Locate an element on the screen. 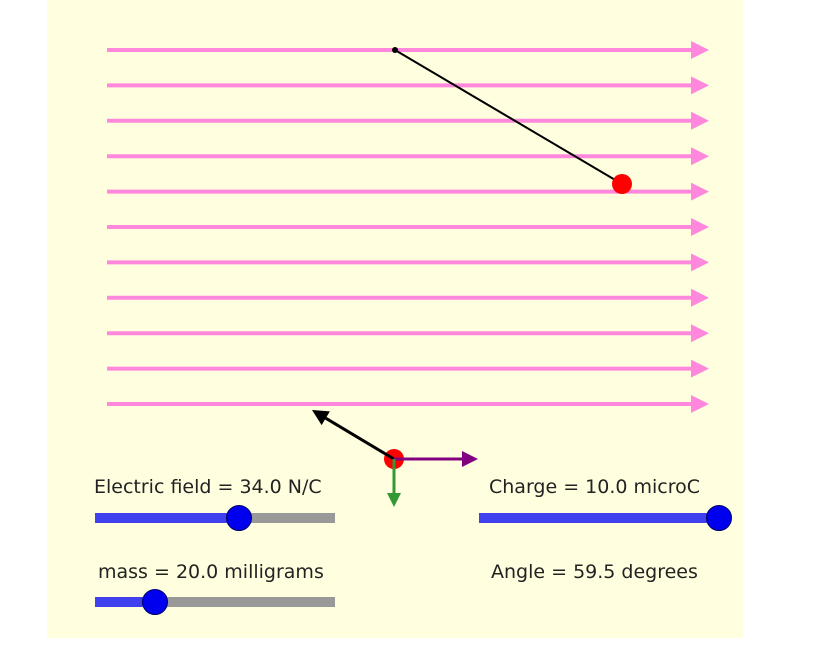 The height and width of the screenshot is (652, 835). angle-readout: Angle = 59.5 degrees is located at coordinates (594, 572).